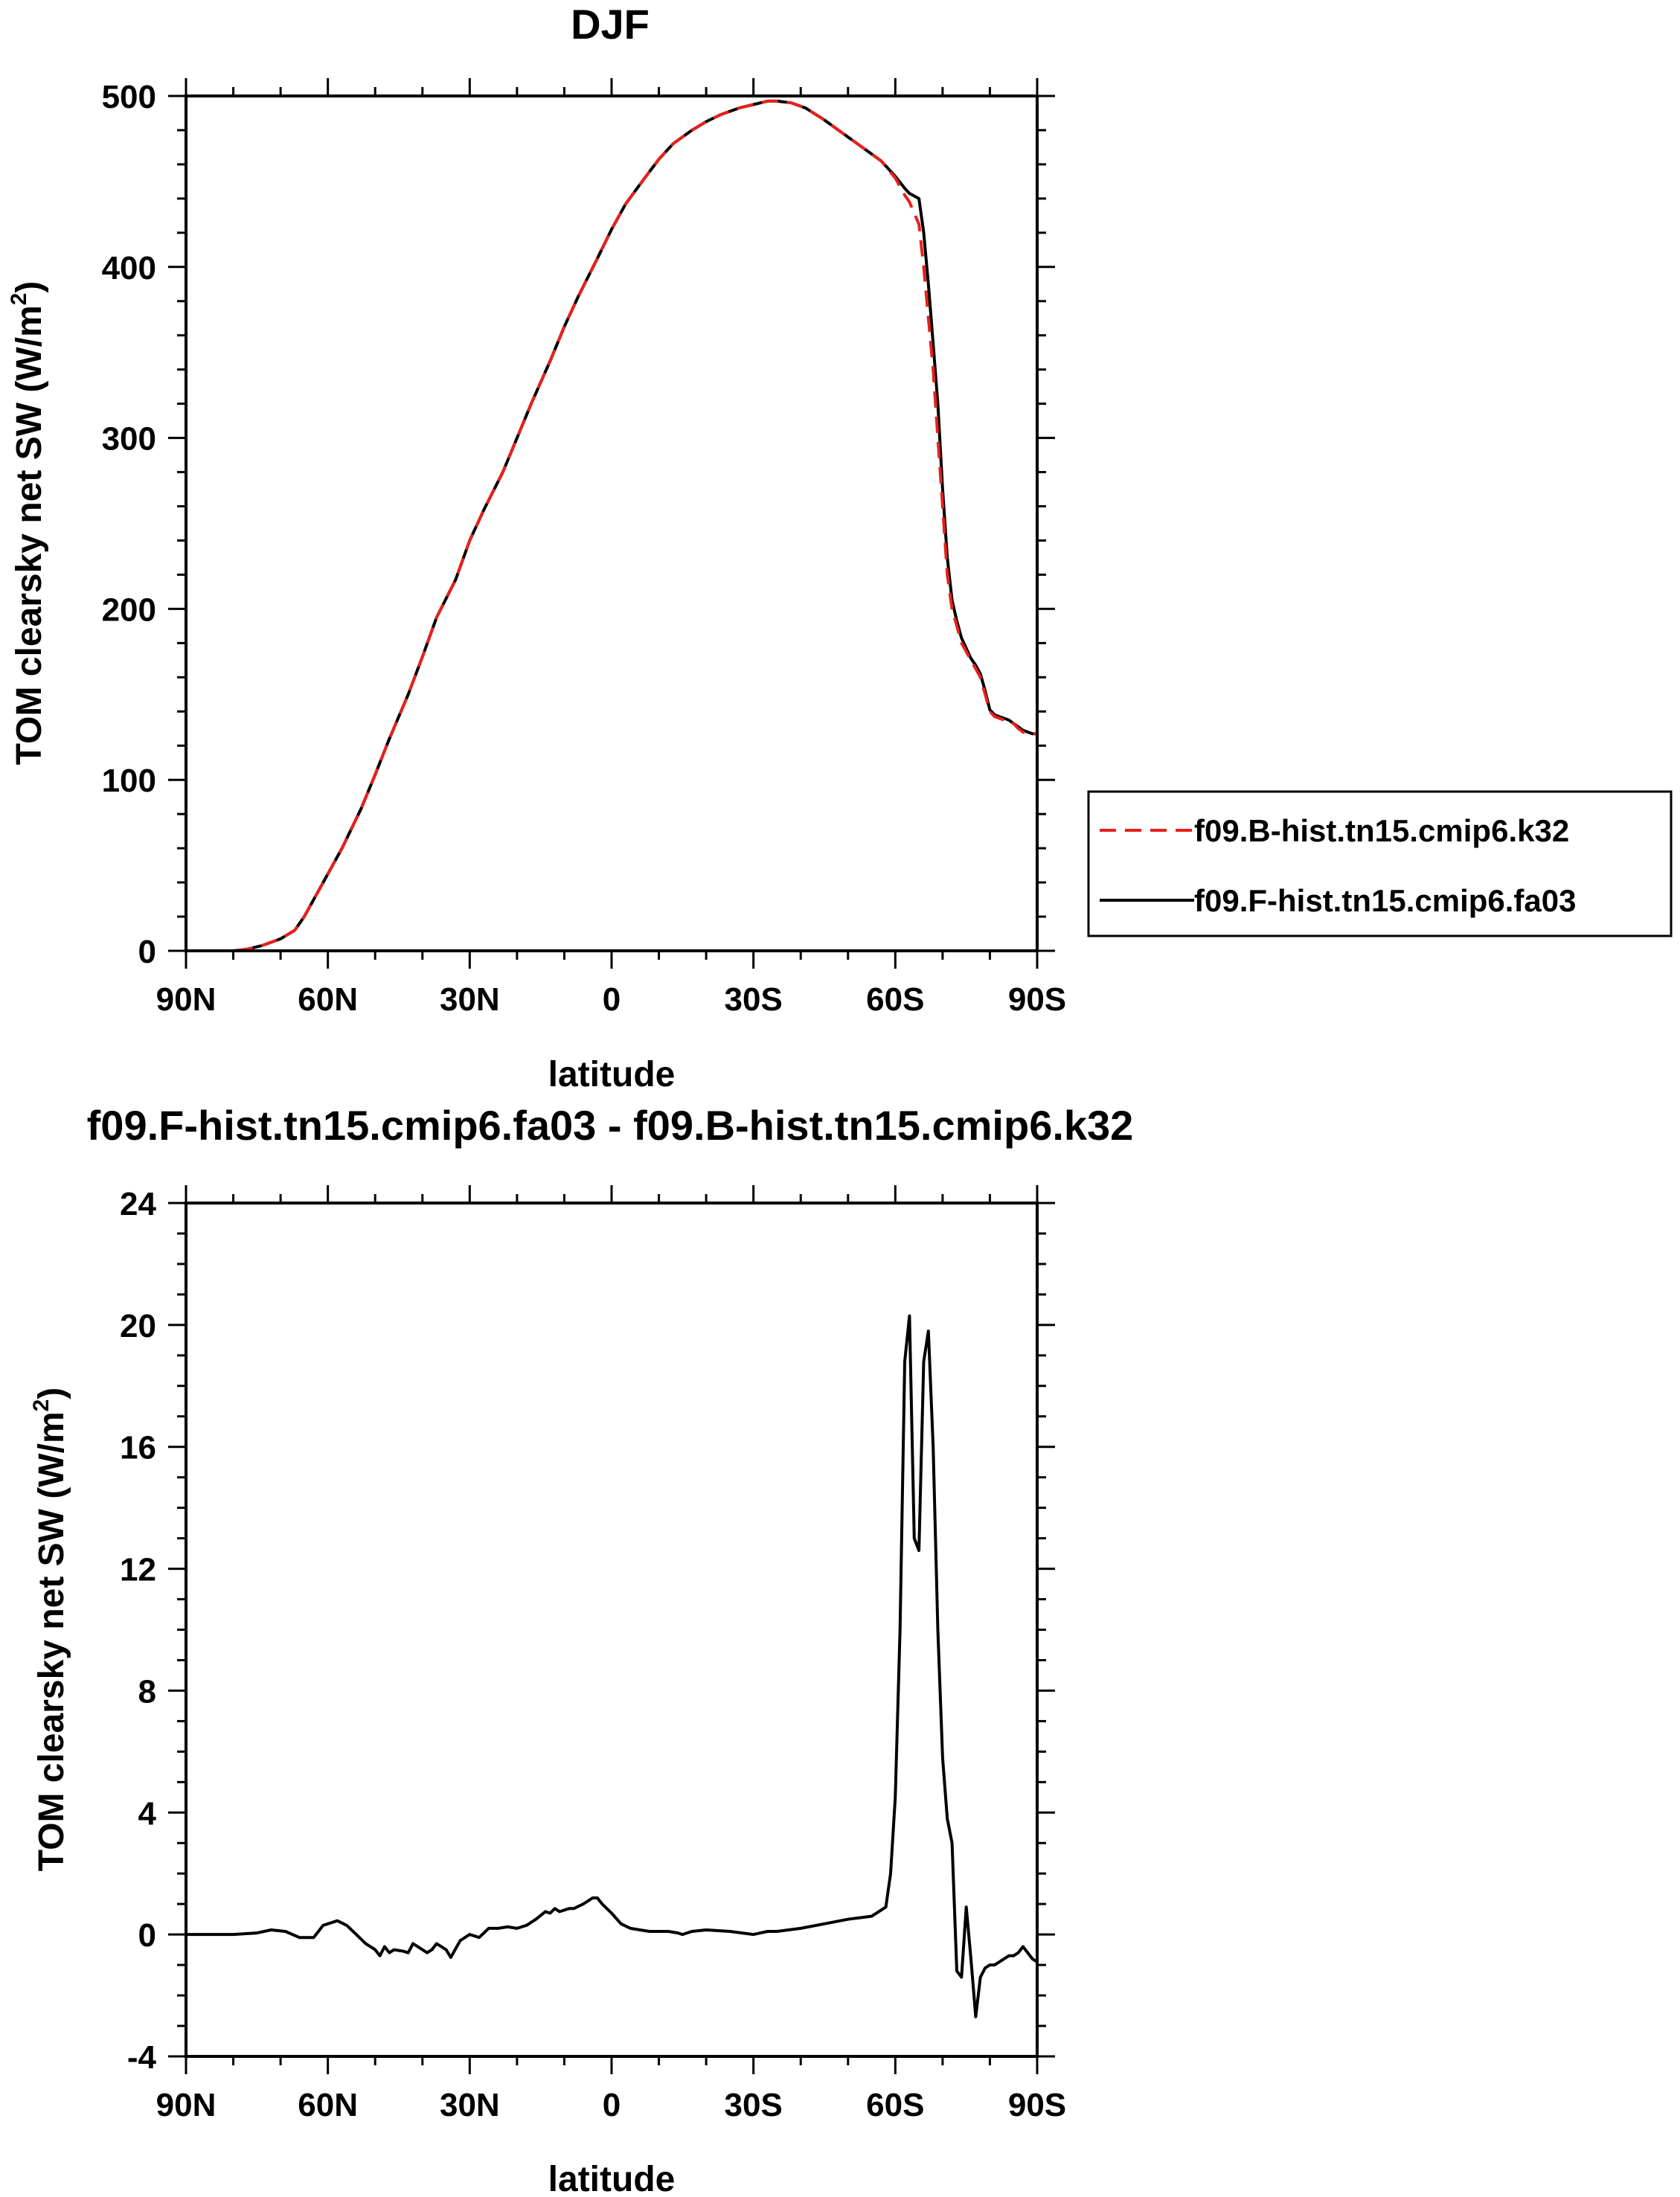 The width and height of the screenshot is (1680, 2197). I want to click on y-tick-label: 24, so click(138, 1204).